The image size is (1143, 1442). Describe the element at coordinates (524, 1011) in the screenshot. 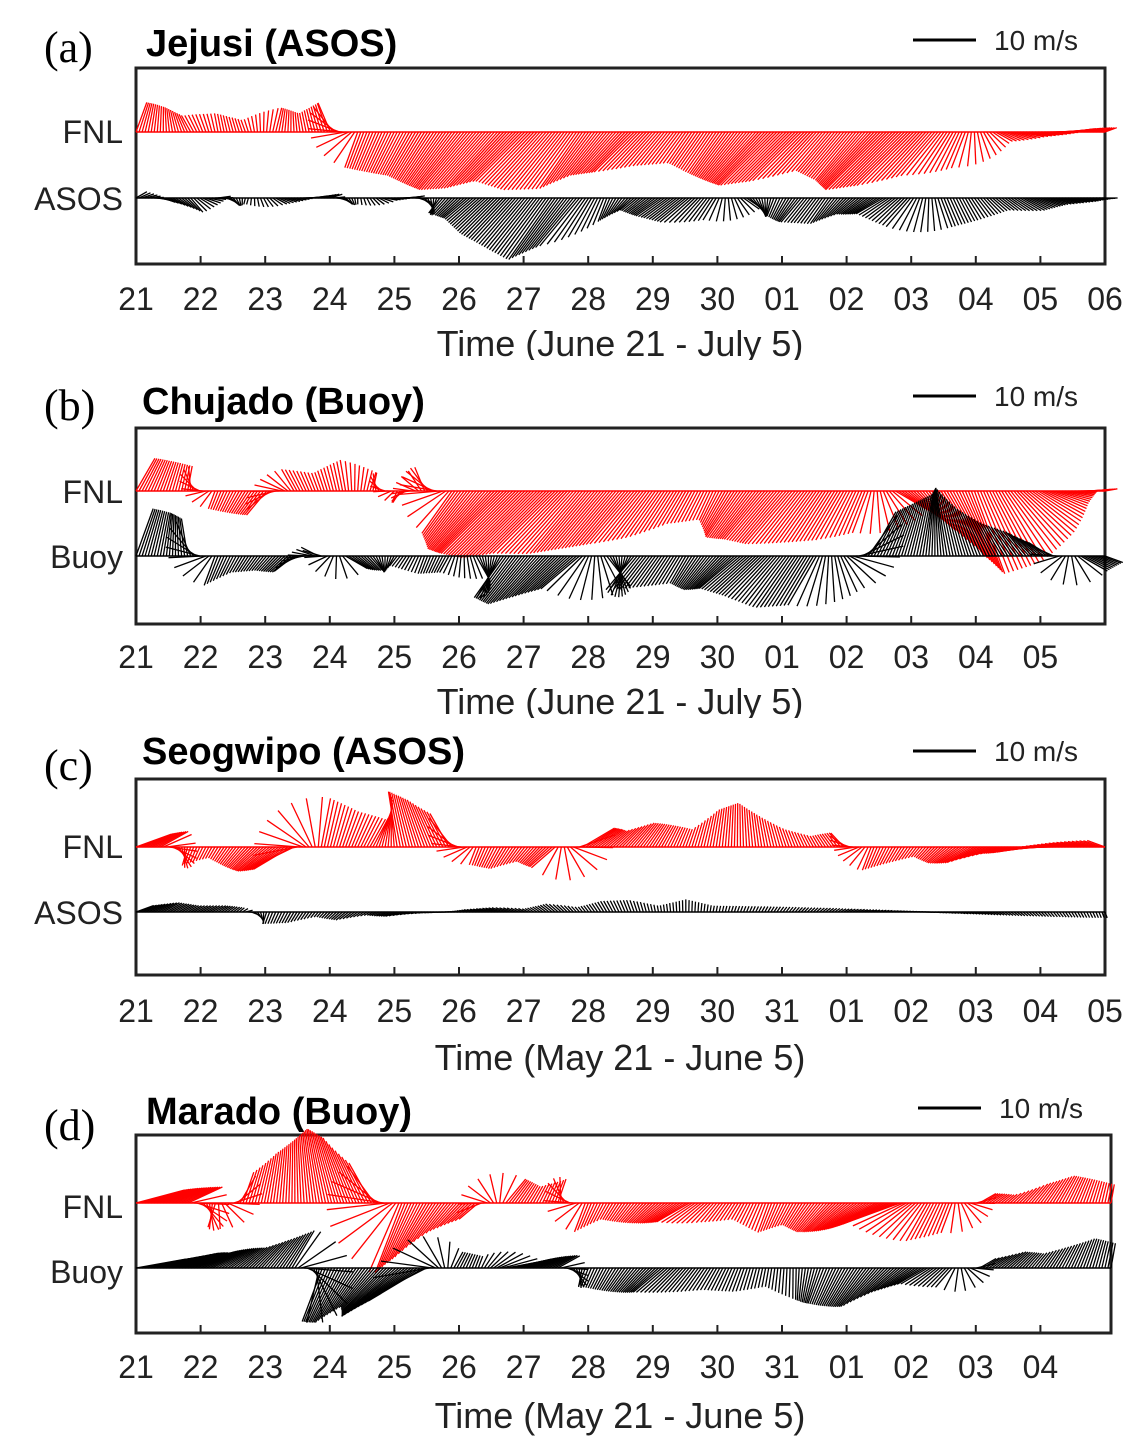

I see `x-tick-label: 27` at that location.